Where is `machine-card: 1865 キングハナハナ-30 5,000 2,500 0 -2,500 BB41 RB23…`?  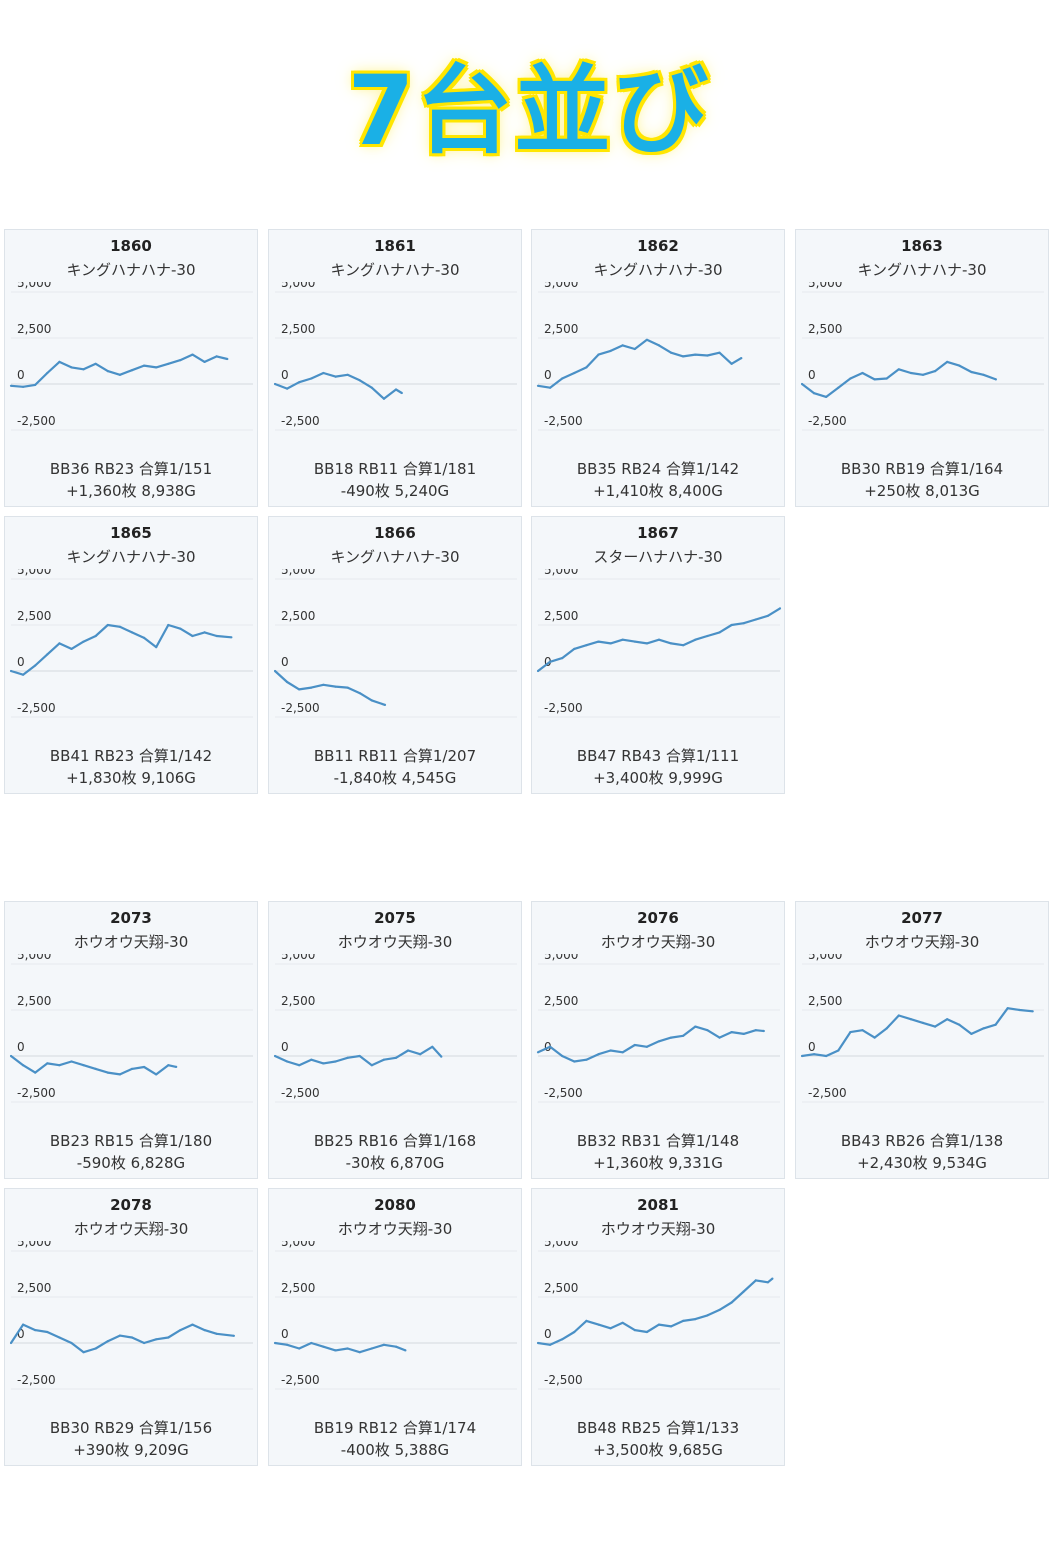
machine-card: 1865 キングハナハナ-30 5,000 2,500 0 -2,500 BB41 RB23… is located at coordinates (131, 655).